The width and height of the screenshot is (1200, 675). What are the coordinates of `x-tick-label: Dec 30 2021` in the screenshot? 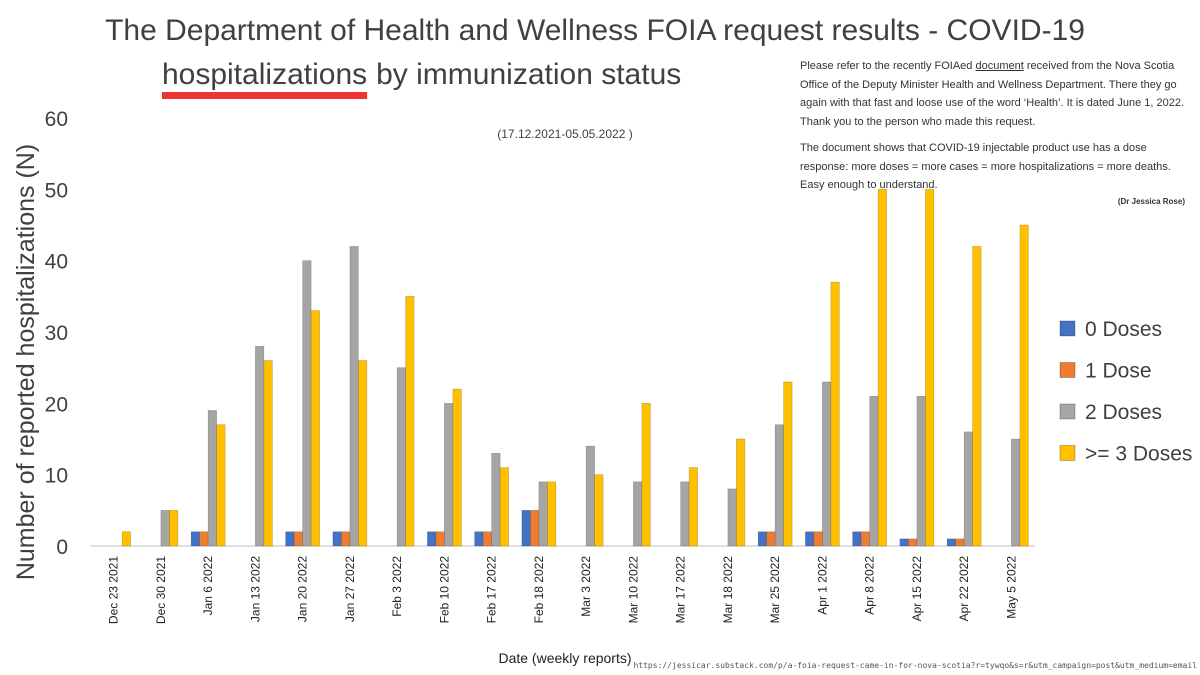 It's located at (161, 590).